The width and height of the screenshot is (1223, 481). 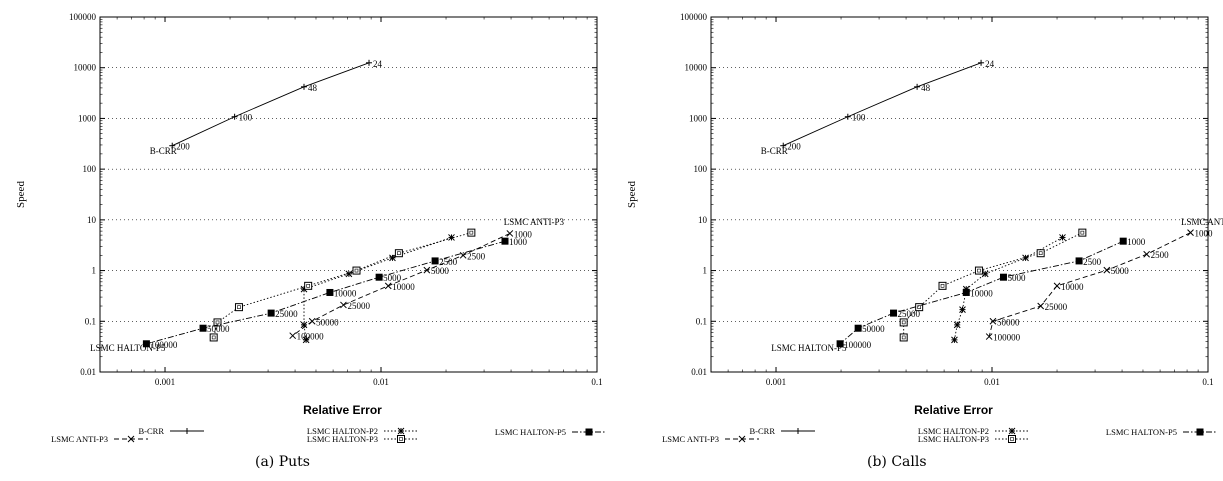 What do you see at coordinates (1141, 432) in the screenshot?
I see `legend-label-lsmc-halton-p5: LSMC HALTON-P5` at bounding box center [1141, 432].